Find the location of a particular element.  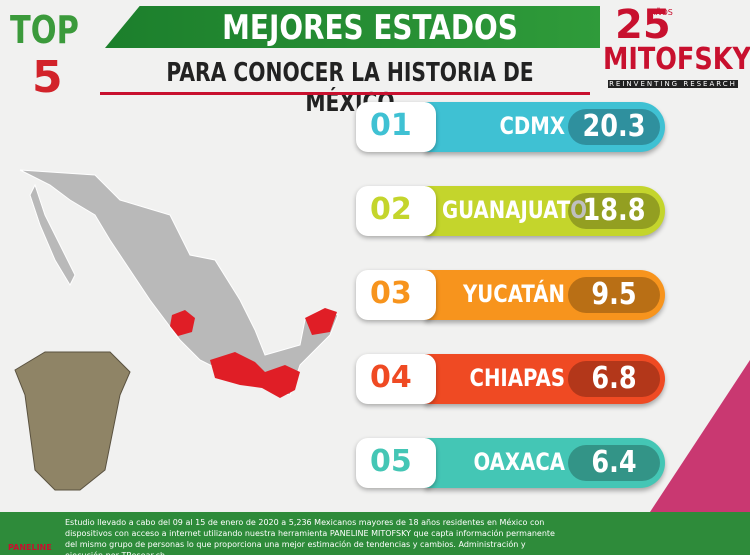

highlight-oaxaca-chiapas is located at coordinates (255, 375).